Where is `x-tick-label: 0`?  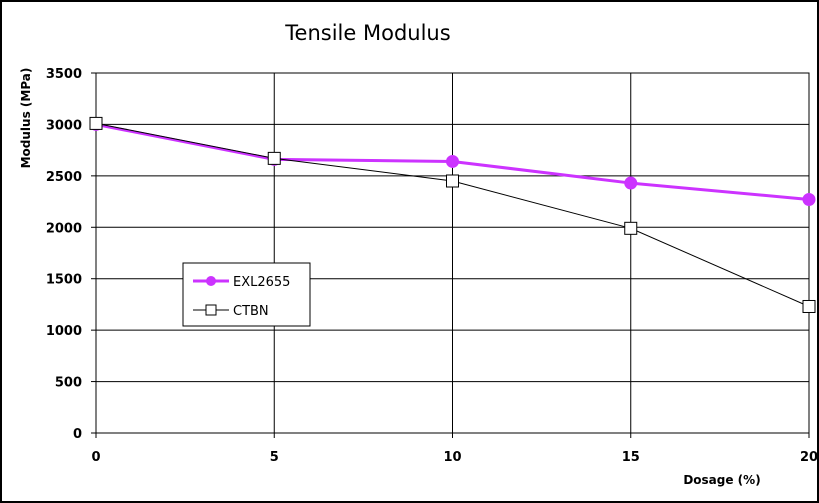 x-tick-label: 0 is located at coordinates (95, 457).